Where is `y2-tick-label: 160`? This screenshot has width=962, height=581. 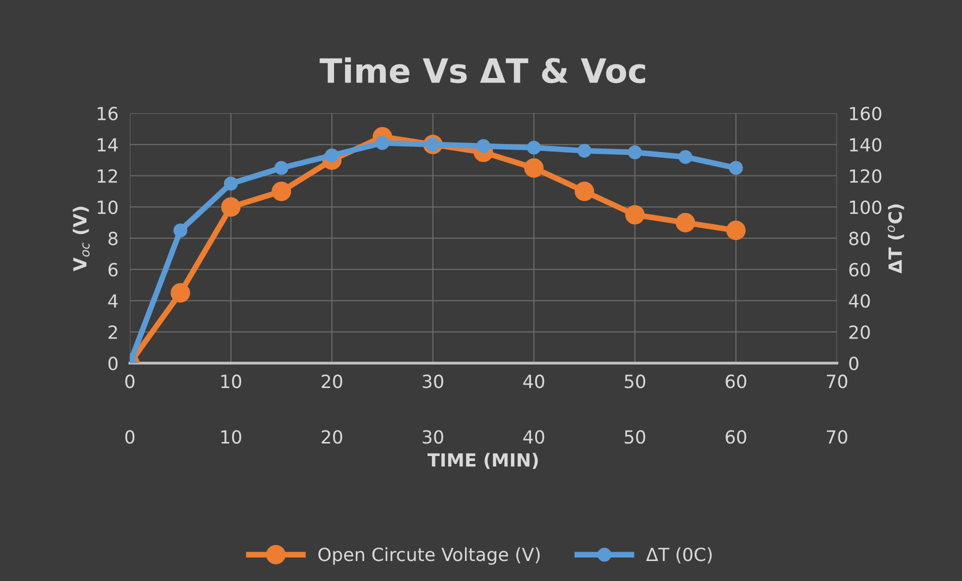 y2-tick-label: 160 is located at coordinates (866, 113).